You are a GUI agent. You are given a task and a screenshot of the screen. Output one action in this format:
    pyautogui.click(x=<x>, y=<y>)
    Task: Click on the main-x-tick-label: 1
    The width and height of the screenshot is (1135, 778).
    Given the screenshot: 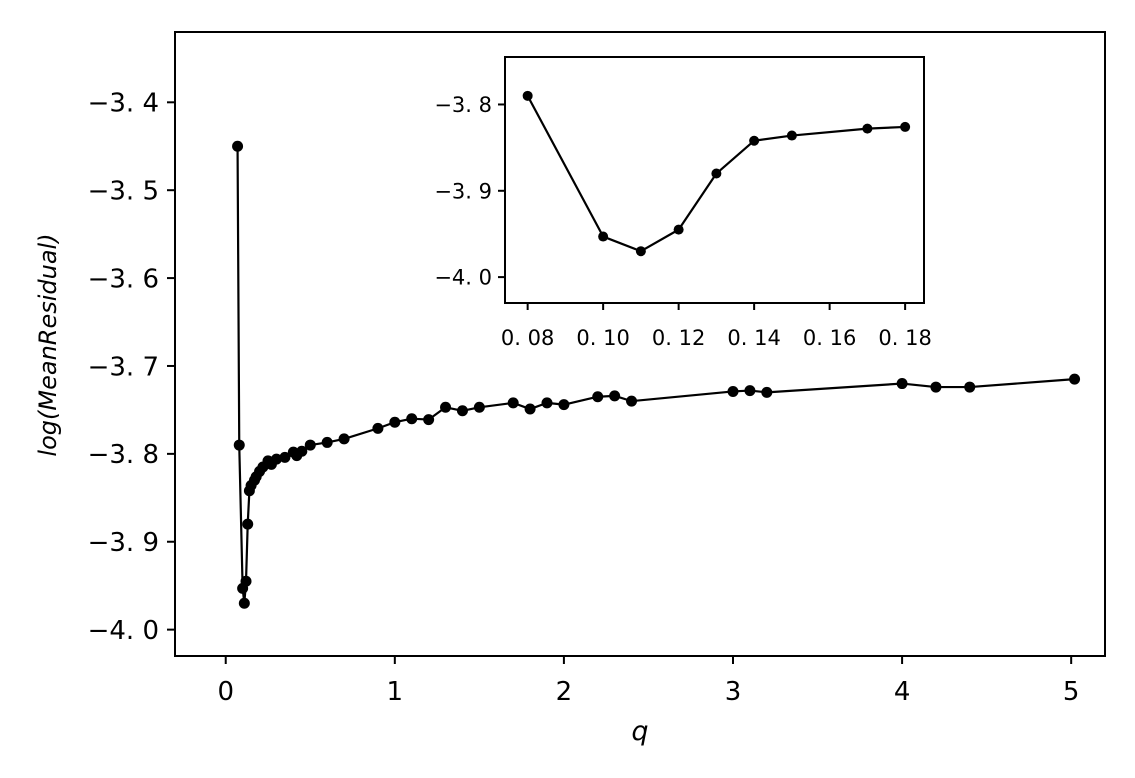 What is the action you would take?
    pyautogui.click(x=395, y=692)
    